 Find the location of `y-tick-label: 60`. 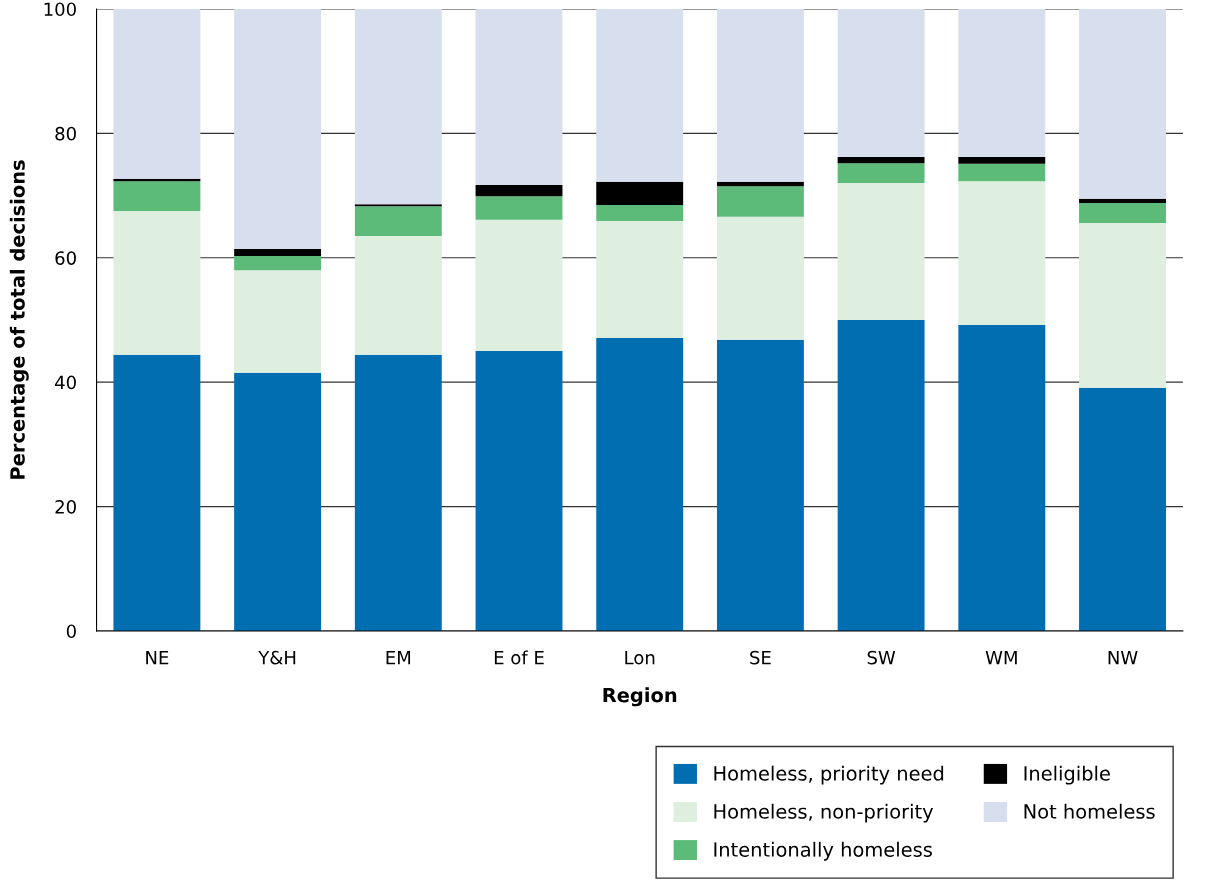

y-tick-label: 60 is located at coordinates (65, 258).